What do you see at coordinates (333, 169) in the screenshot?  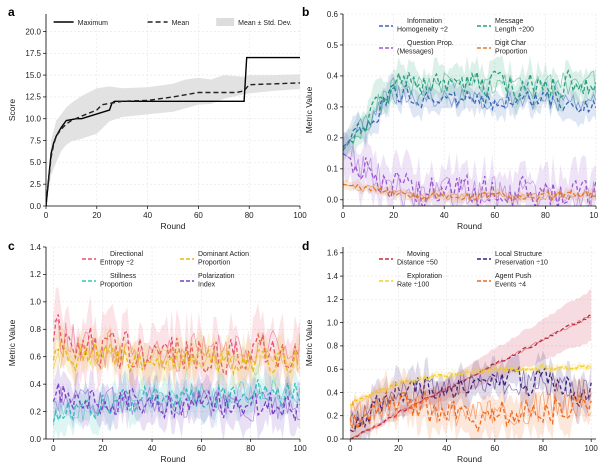 I see `y-tick-label: 0.1` at bounding box center [333, 169].